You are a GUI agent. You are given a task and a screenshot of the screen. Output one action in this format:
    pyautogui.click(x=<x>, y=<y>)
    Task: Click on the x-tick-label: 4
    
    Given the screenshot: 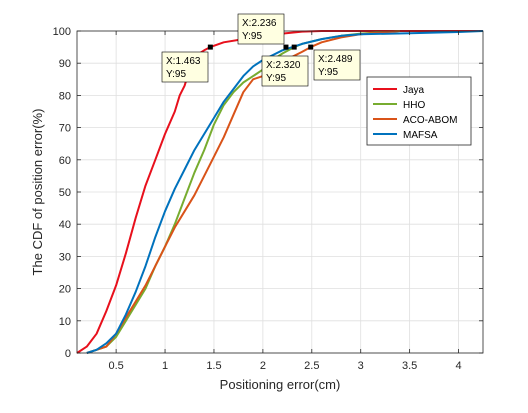 What is the action you would take?
    pyautogui.click(x=458, y=366)
    